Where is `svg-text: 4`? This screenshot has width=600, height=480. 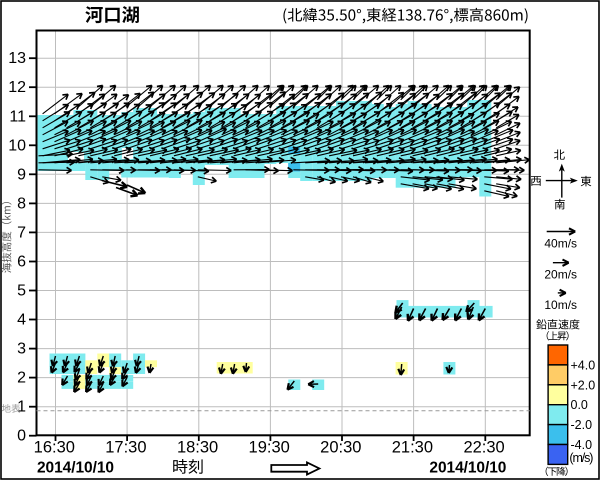
svg-text: 4 is located at coordinates (21, 320).